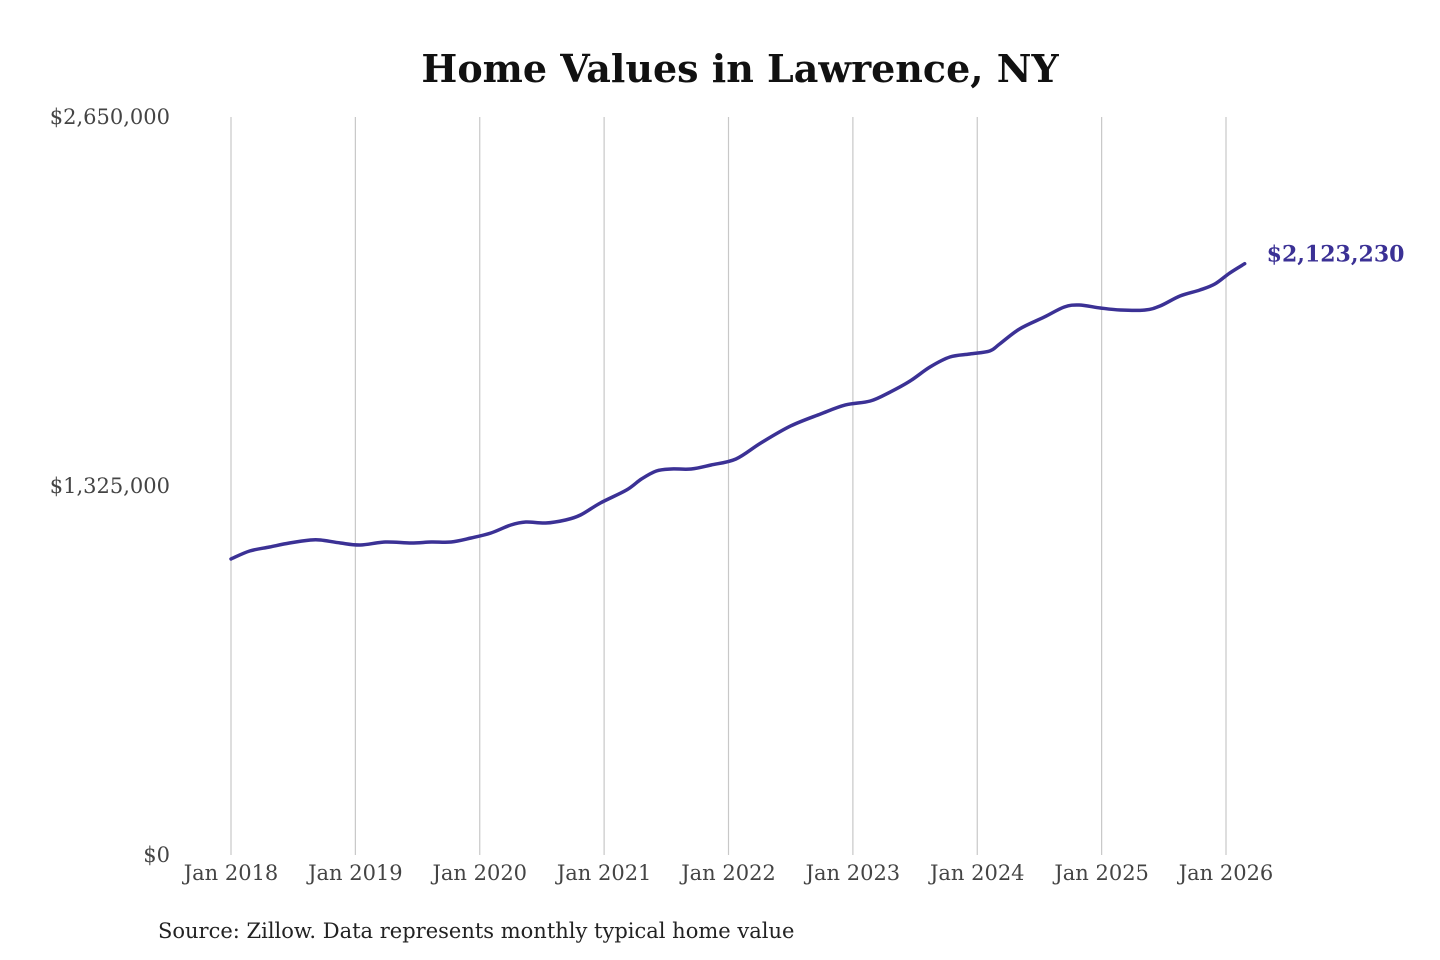 The height and width of the screenshot is (960, 1440). I want to click on y-tick-label: $0, so click(156, 855).